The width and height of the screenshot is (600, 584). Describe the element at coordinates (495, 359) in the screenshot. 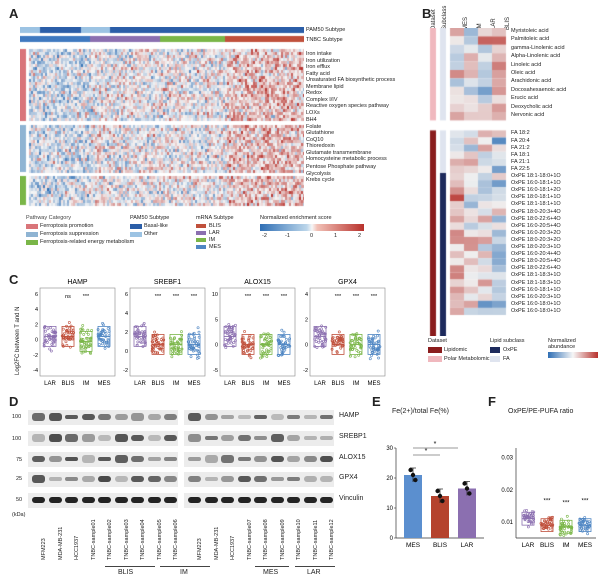

I see `legend-swatch-fa` at that location.